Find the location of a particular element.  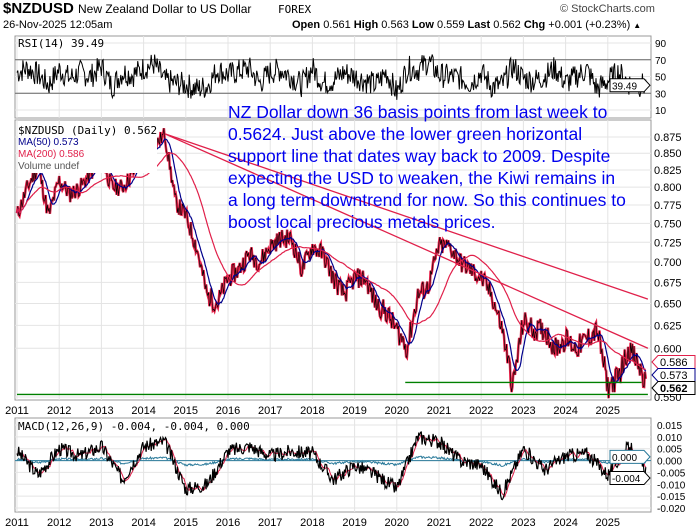

price-tick-label: 0.675 is located at coordinates (668, 283).